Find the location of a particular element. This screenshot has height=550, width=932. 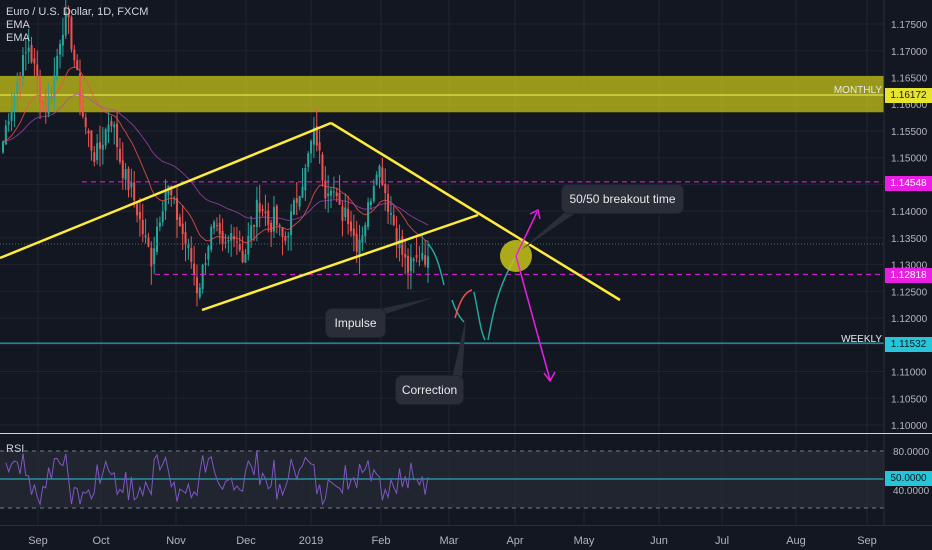

rsi-title: RSI is located at coordinates (15, 449).